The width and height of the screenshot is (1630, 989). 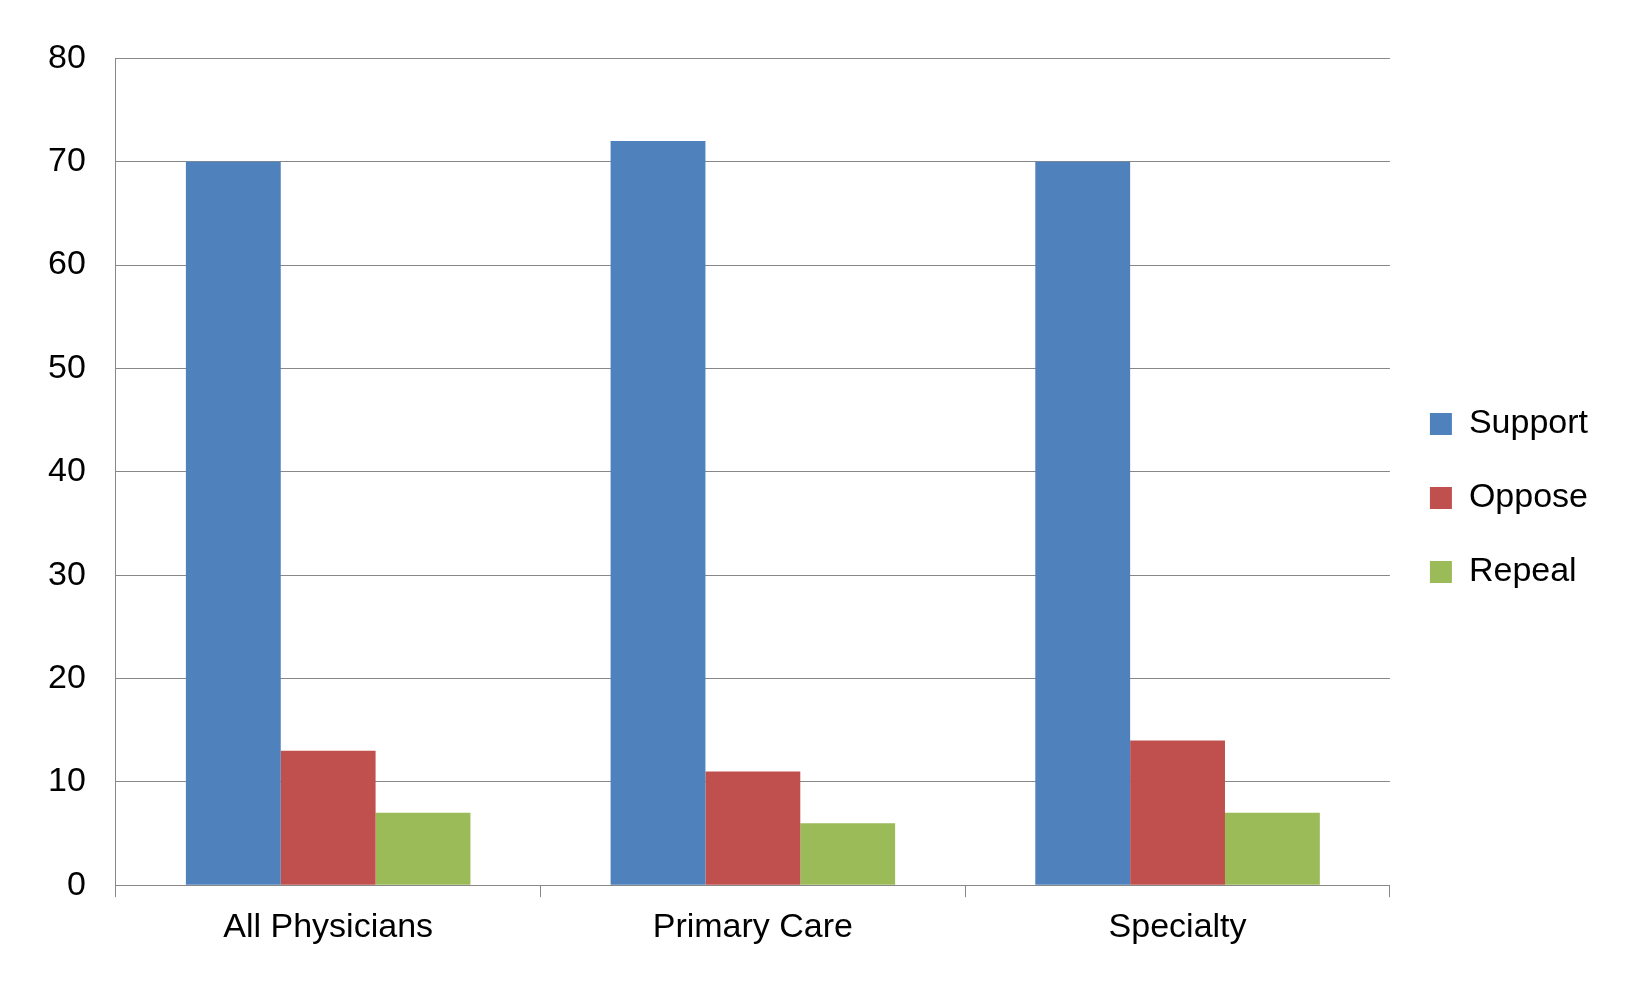 I want to click on y-tick-label: 50, so click(x=66, y=365).